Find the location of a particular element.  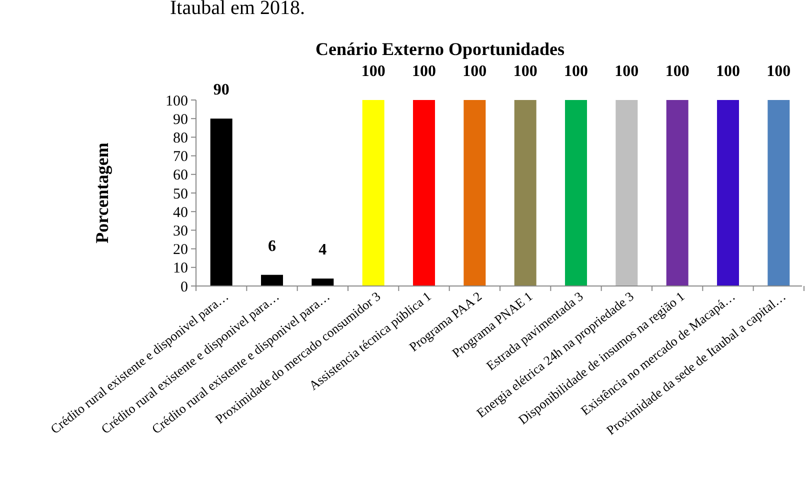

y-tick-label: 100 is located at coordinates (177, 101).